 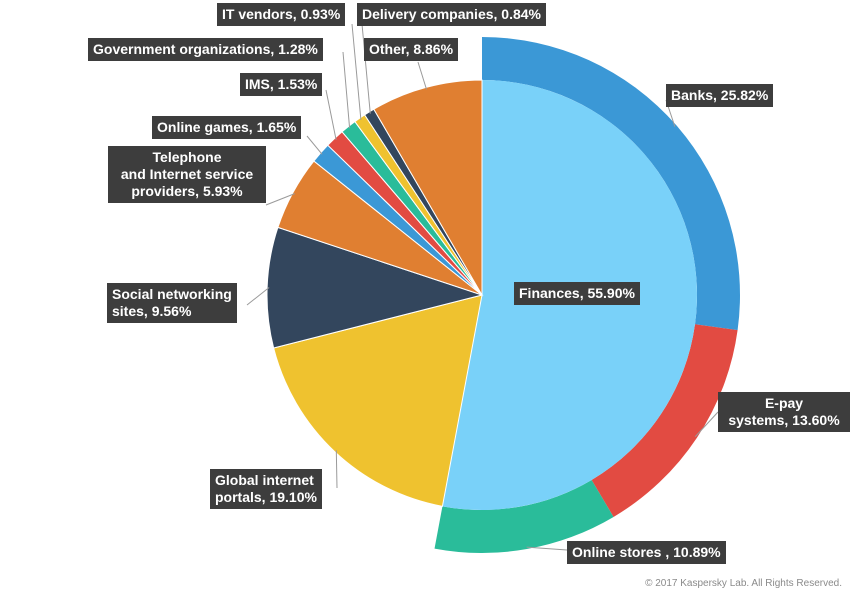 What do you see at coordinates (375, 287) in the screenshot?
I see `pie-slice-social` at bounding box center [375, 287].